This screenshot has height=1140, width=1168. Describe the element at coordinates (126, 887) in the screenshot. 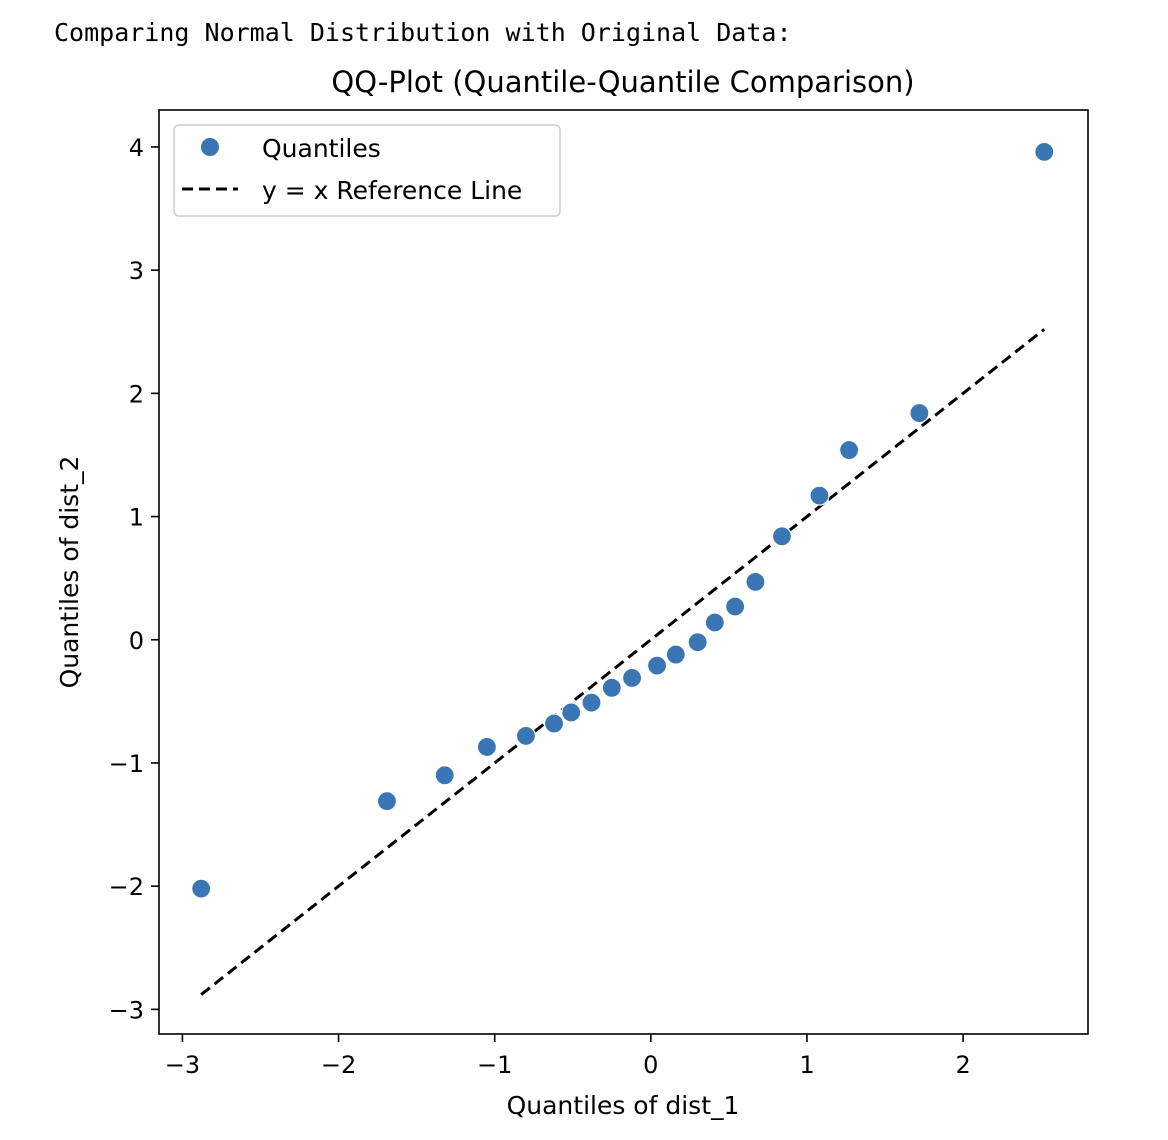

I see `y-tick-label: −2` at that location.